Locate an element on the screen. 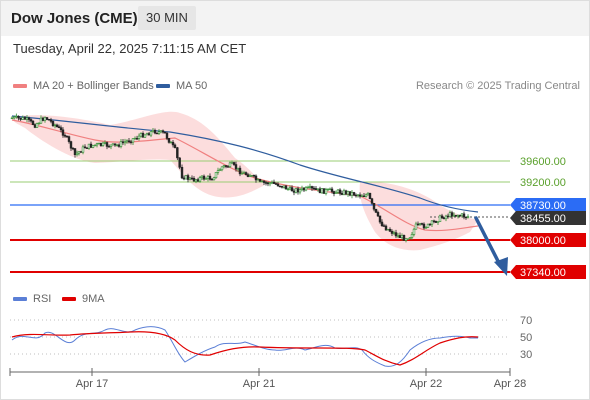 This screenshot has height=400, width=590. legend-9ma: 9MA is located at coordinates (83, 299).